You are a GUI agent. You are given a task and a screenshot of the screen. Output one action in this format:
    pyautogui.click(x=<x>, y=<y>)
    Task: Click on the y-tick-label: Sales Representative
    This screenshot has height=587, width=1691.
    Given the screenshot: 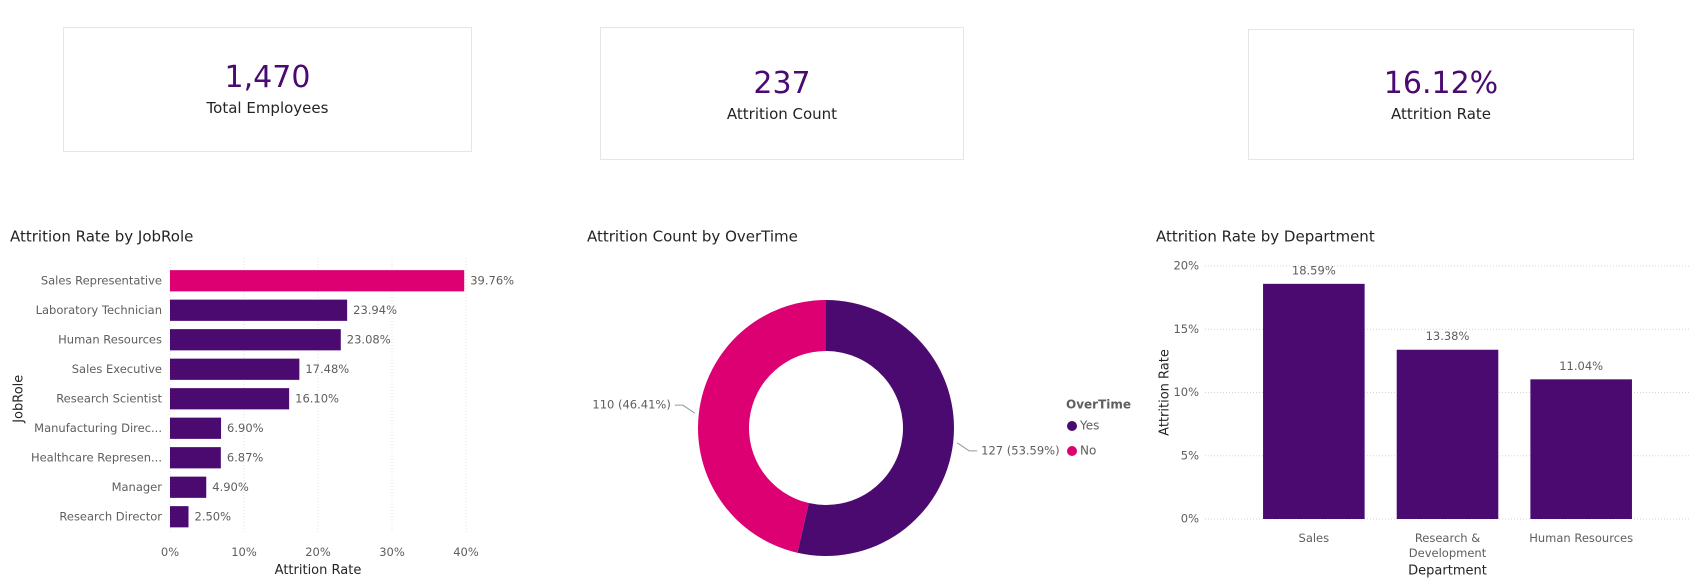 What is the action you would take?
    pyautogui.click(x=101, y=280)
    